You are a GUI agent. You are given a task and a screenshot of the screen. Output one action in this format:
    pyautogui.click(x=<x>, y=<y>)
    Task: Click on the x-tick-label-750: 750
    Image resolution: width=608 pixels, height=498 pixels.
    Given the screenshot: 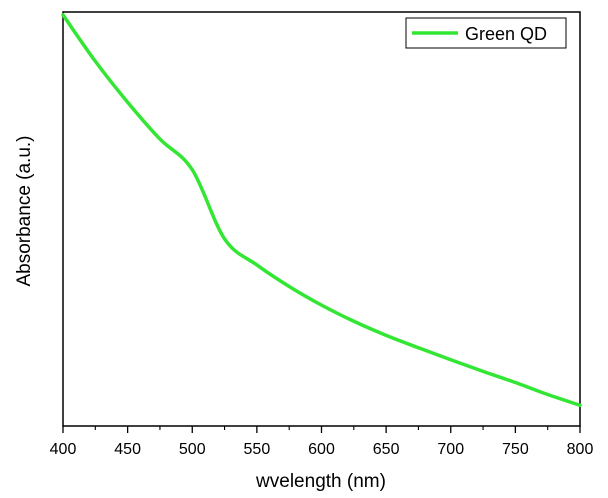 What is the action you would take?
    pyautogui.click(x=515, y=449)
    